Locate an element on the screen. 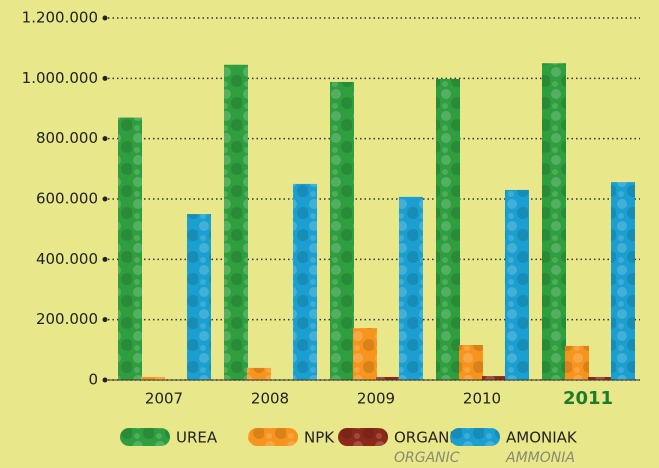 This screenshot has width=659, height=468. x-tick-label: 2007 is located at coordinates (164, 399).